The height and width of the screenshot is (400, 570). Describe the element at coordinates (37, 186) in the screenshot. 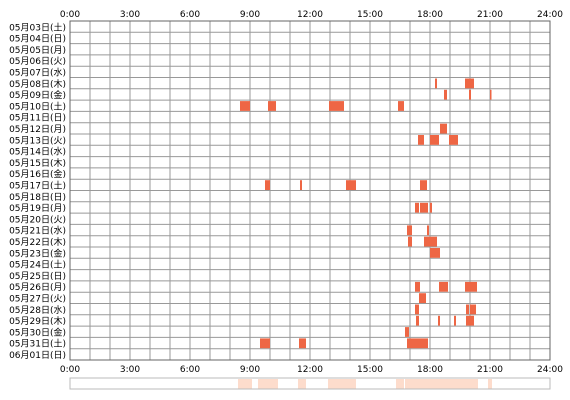

I see `day-label: 05月17日(土)` at that location.